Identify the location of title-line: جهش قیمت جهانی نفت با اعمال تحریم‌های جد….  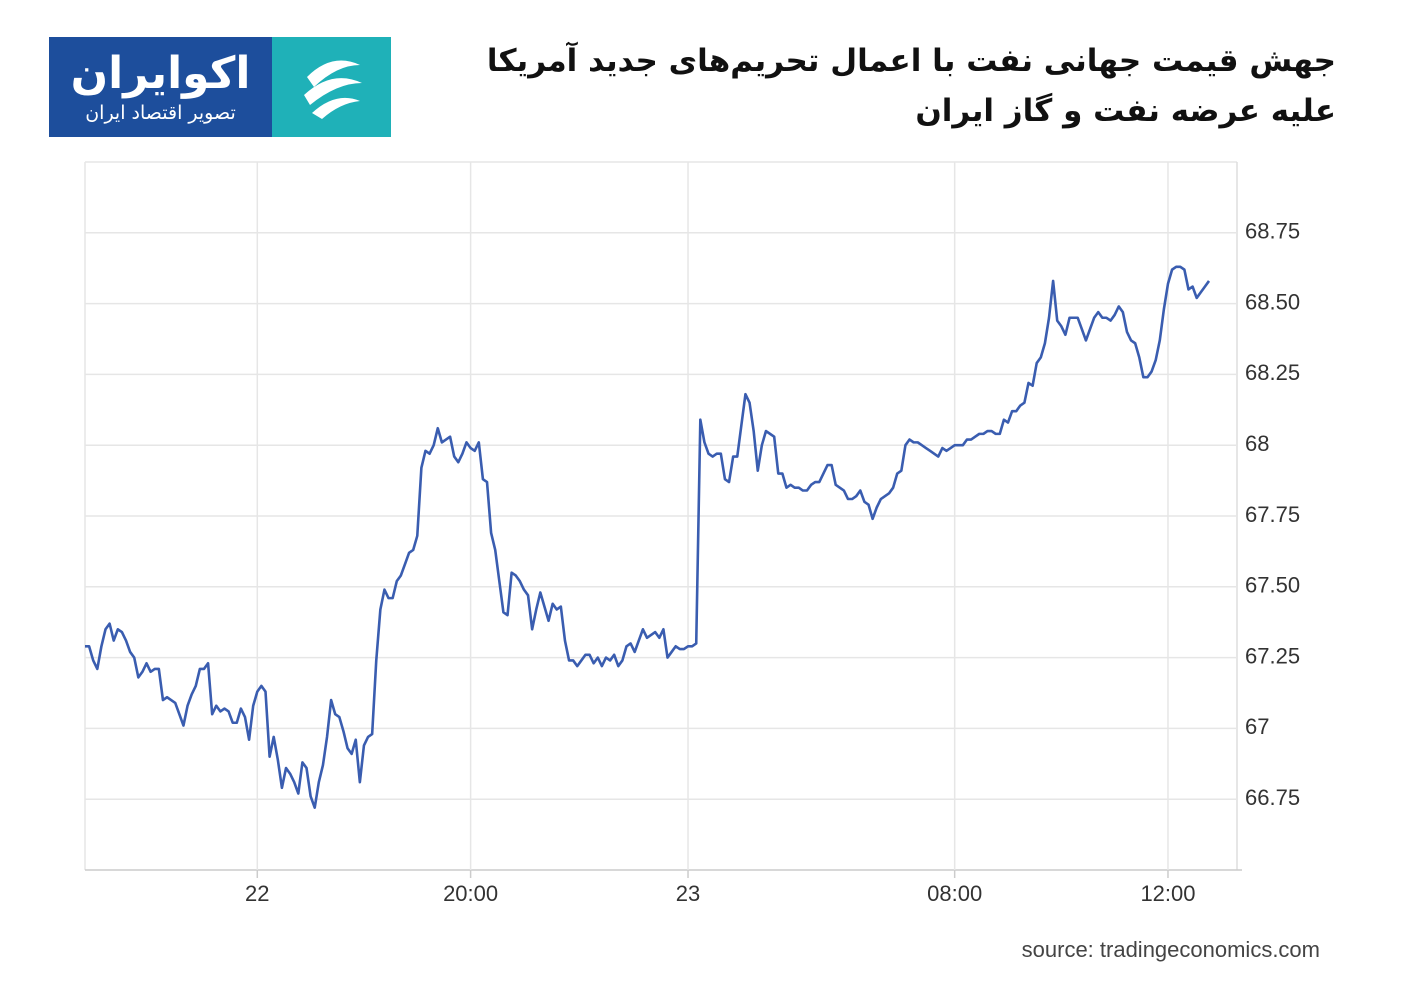
(911, 61).